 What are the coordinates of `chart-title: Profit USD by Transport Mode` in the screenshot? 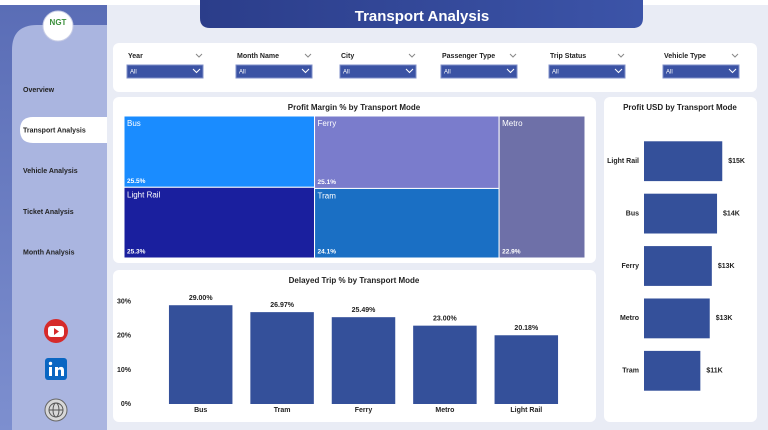 It's located at (680, 107).